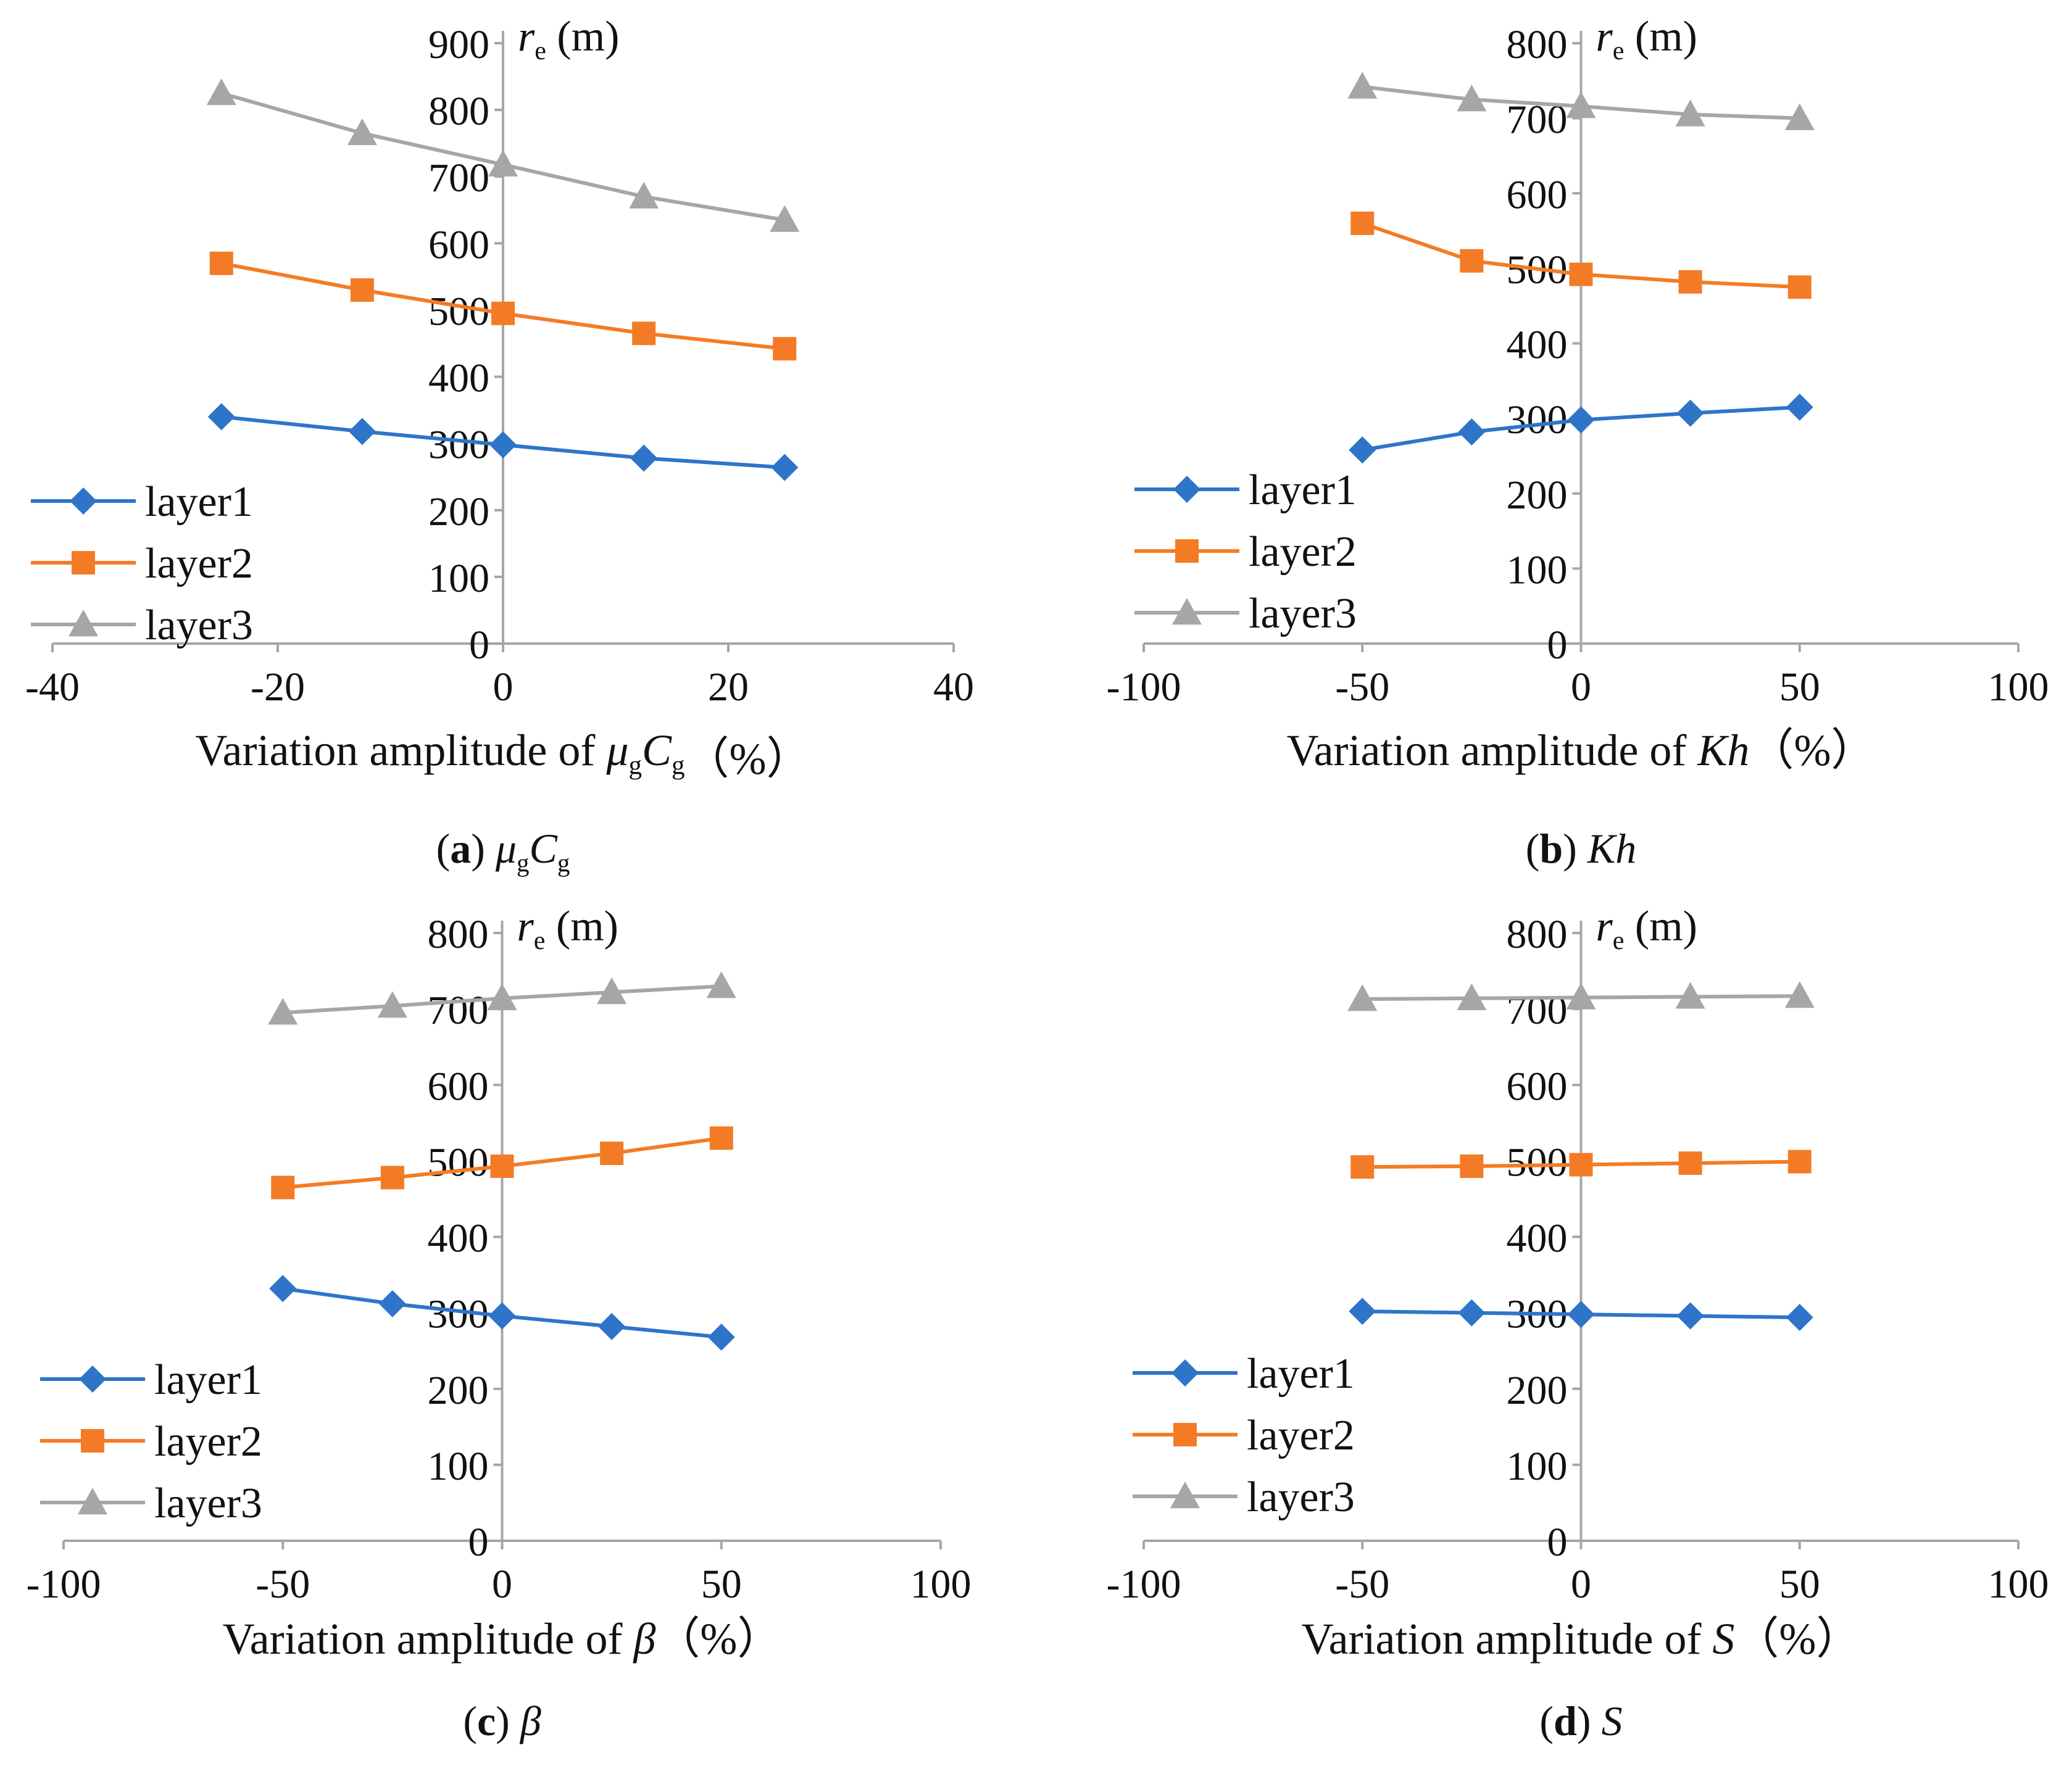 The height and width of the screenshot is (1766, 2072). What do you see at coordinates (563, 862) in the screenshot?
I see `panel-caption-sub-g2: g` at bounding box center [563, 862].